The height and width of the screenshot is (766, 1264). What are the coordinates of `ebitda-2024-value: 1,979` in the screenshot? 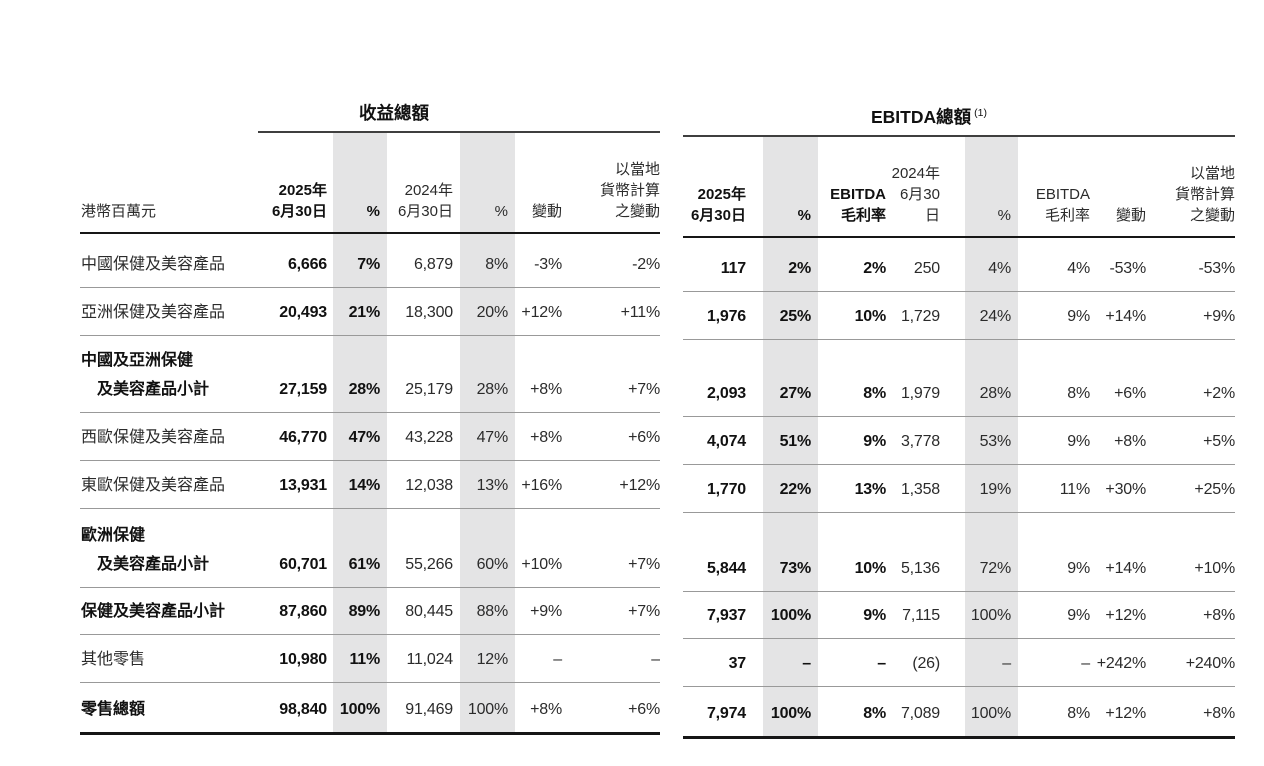 It's located at (926, 378).